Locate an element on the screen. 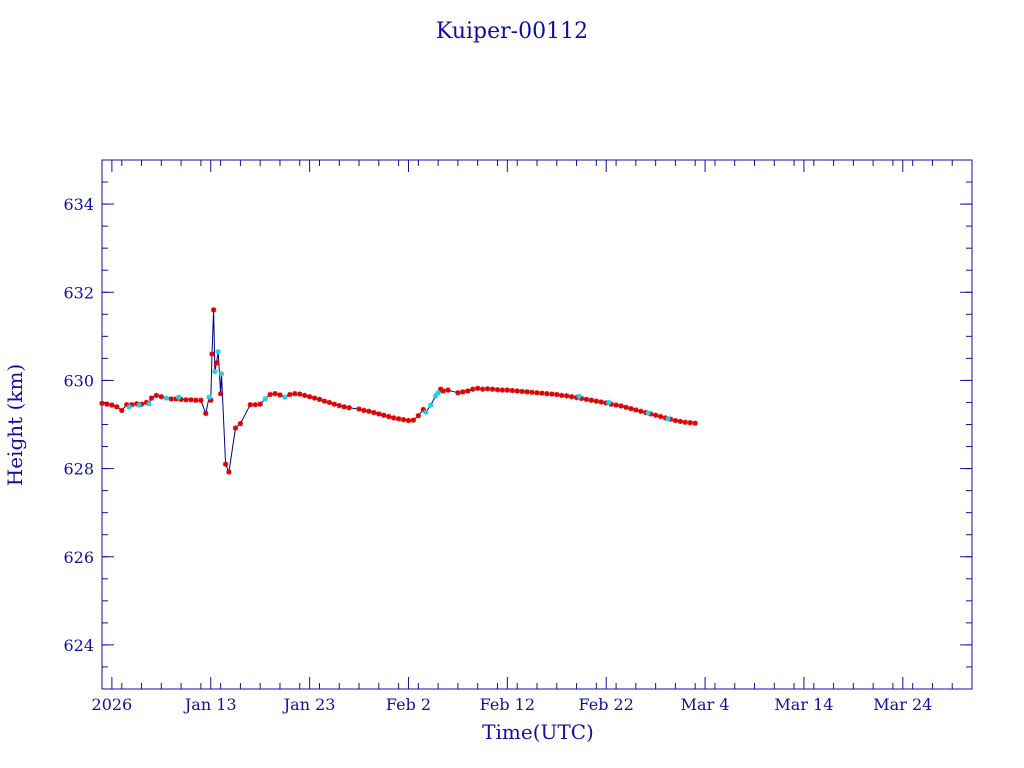 The height and width of the screenshot is (768, 1024). x-tick-label: Jan 13 is located at coordinates (210, 704).